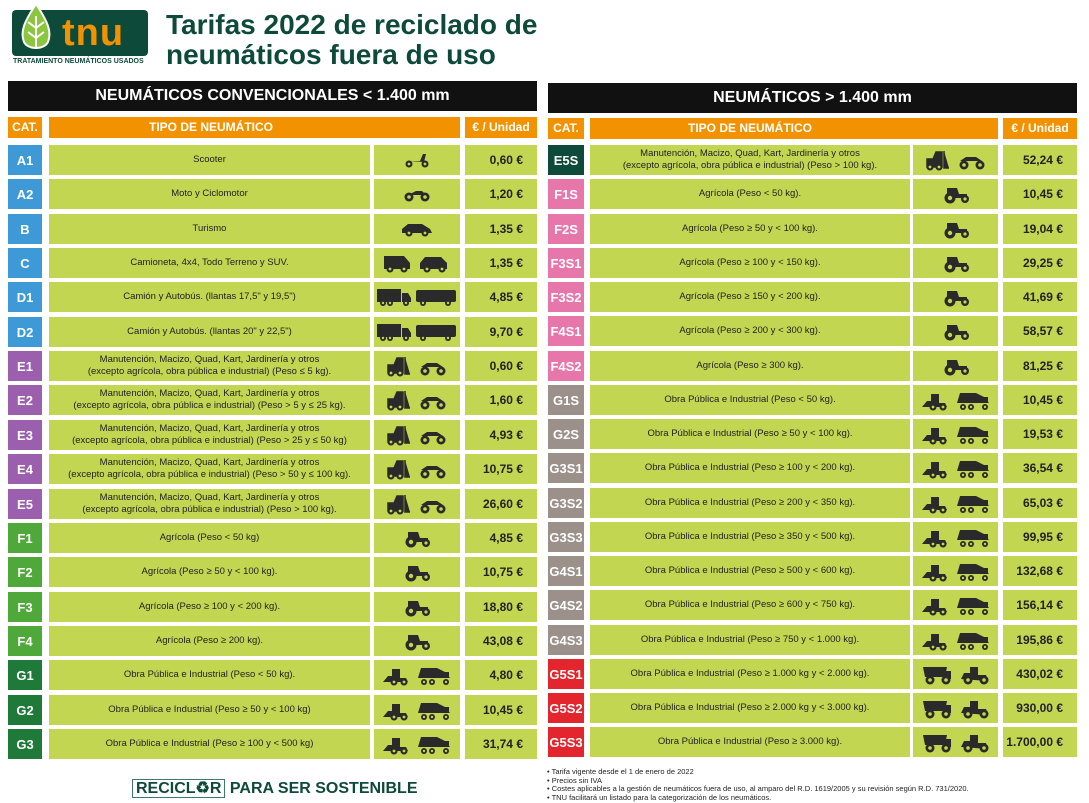 This screenshot has width=1089, height=803. Describe the element at coordinates (209, 607) in the screenshot. I see `tire-type-description: Agrícola (Peso ≥ 100 y < 200 kg).` at that location.